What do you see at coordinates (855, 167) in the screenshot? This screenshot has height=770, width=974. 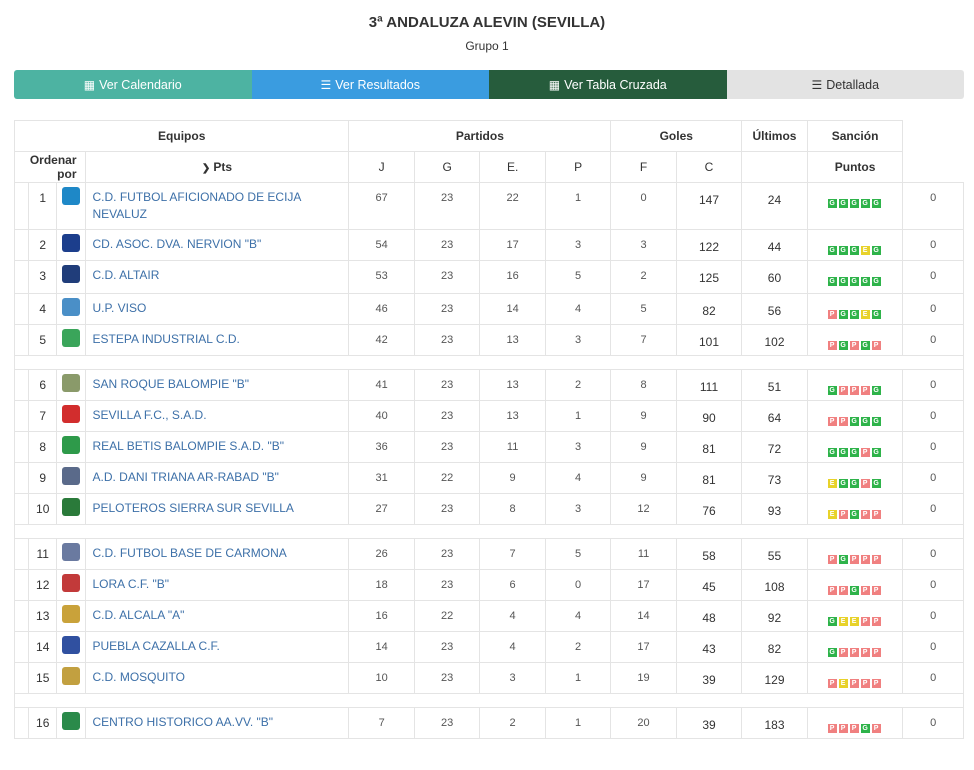 I see `puntos-header: Puntos` at bounding box center [855, 167].